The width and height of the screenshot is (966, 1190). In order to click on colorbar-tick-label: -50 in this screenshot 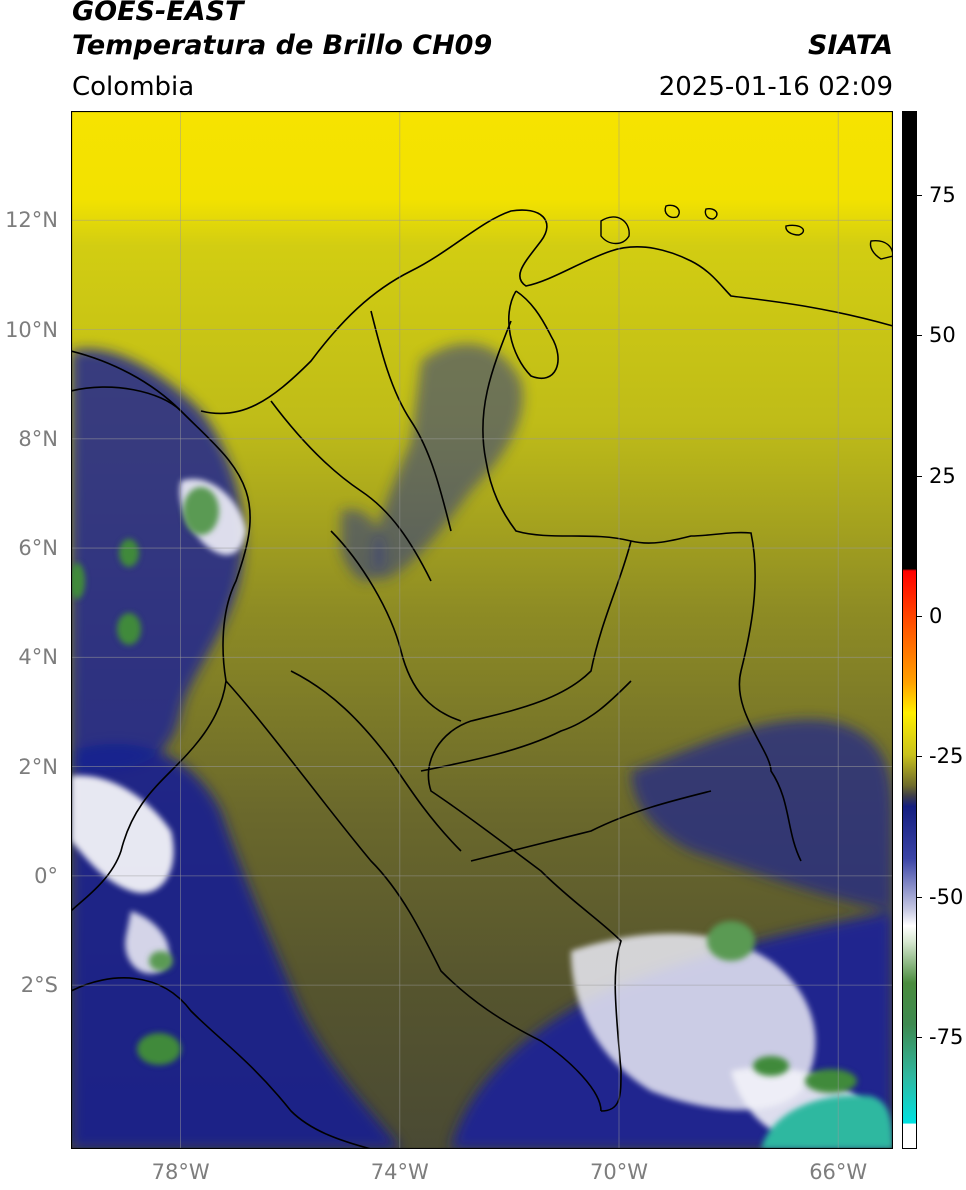, I will do `click(946, 896)`.